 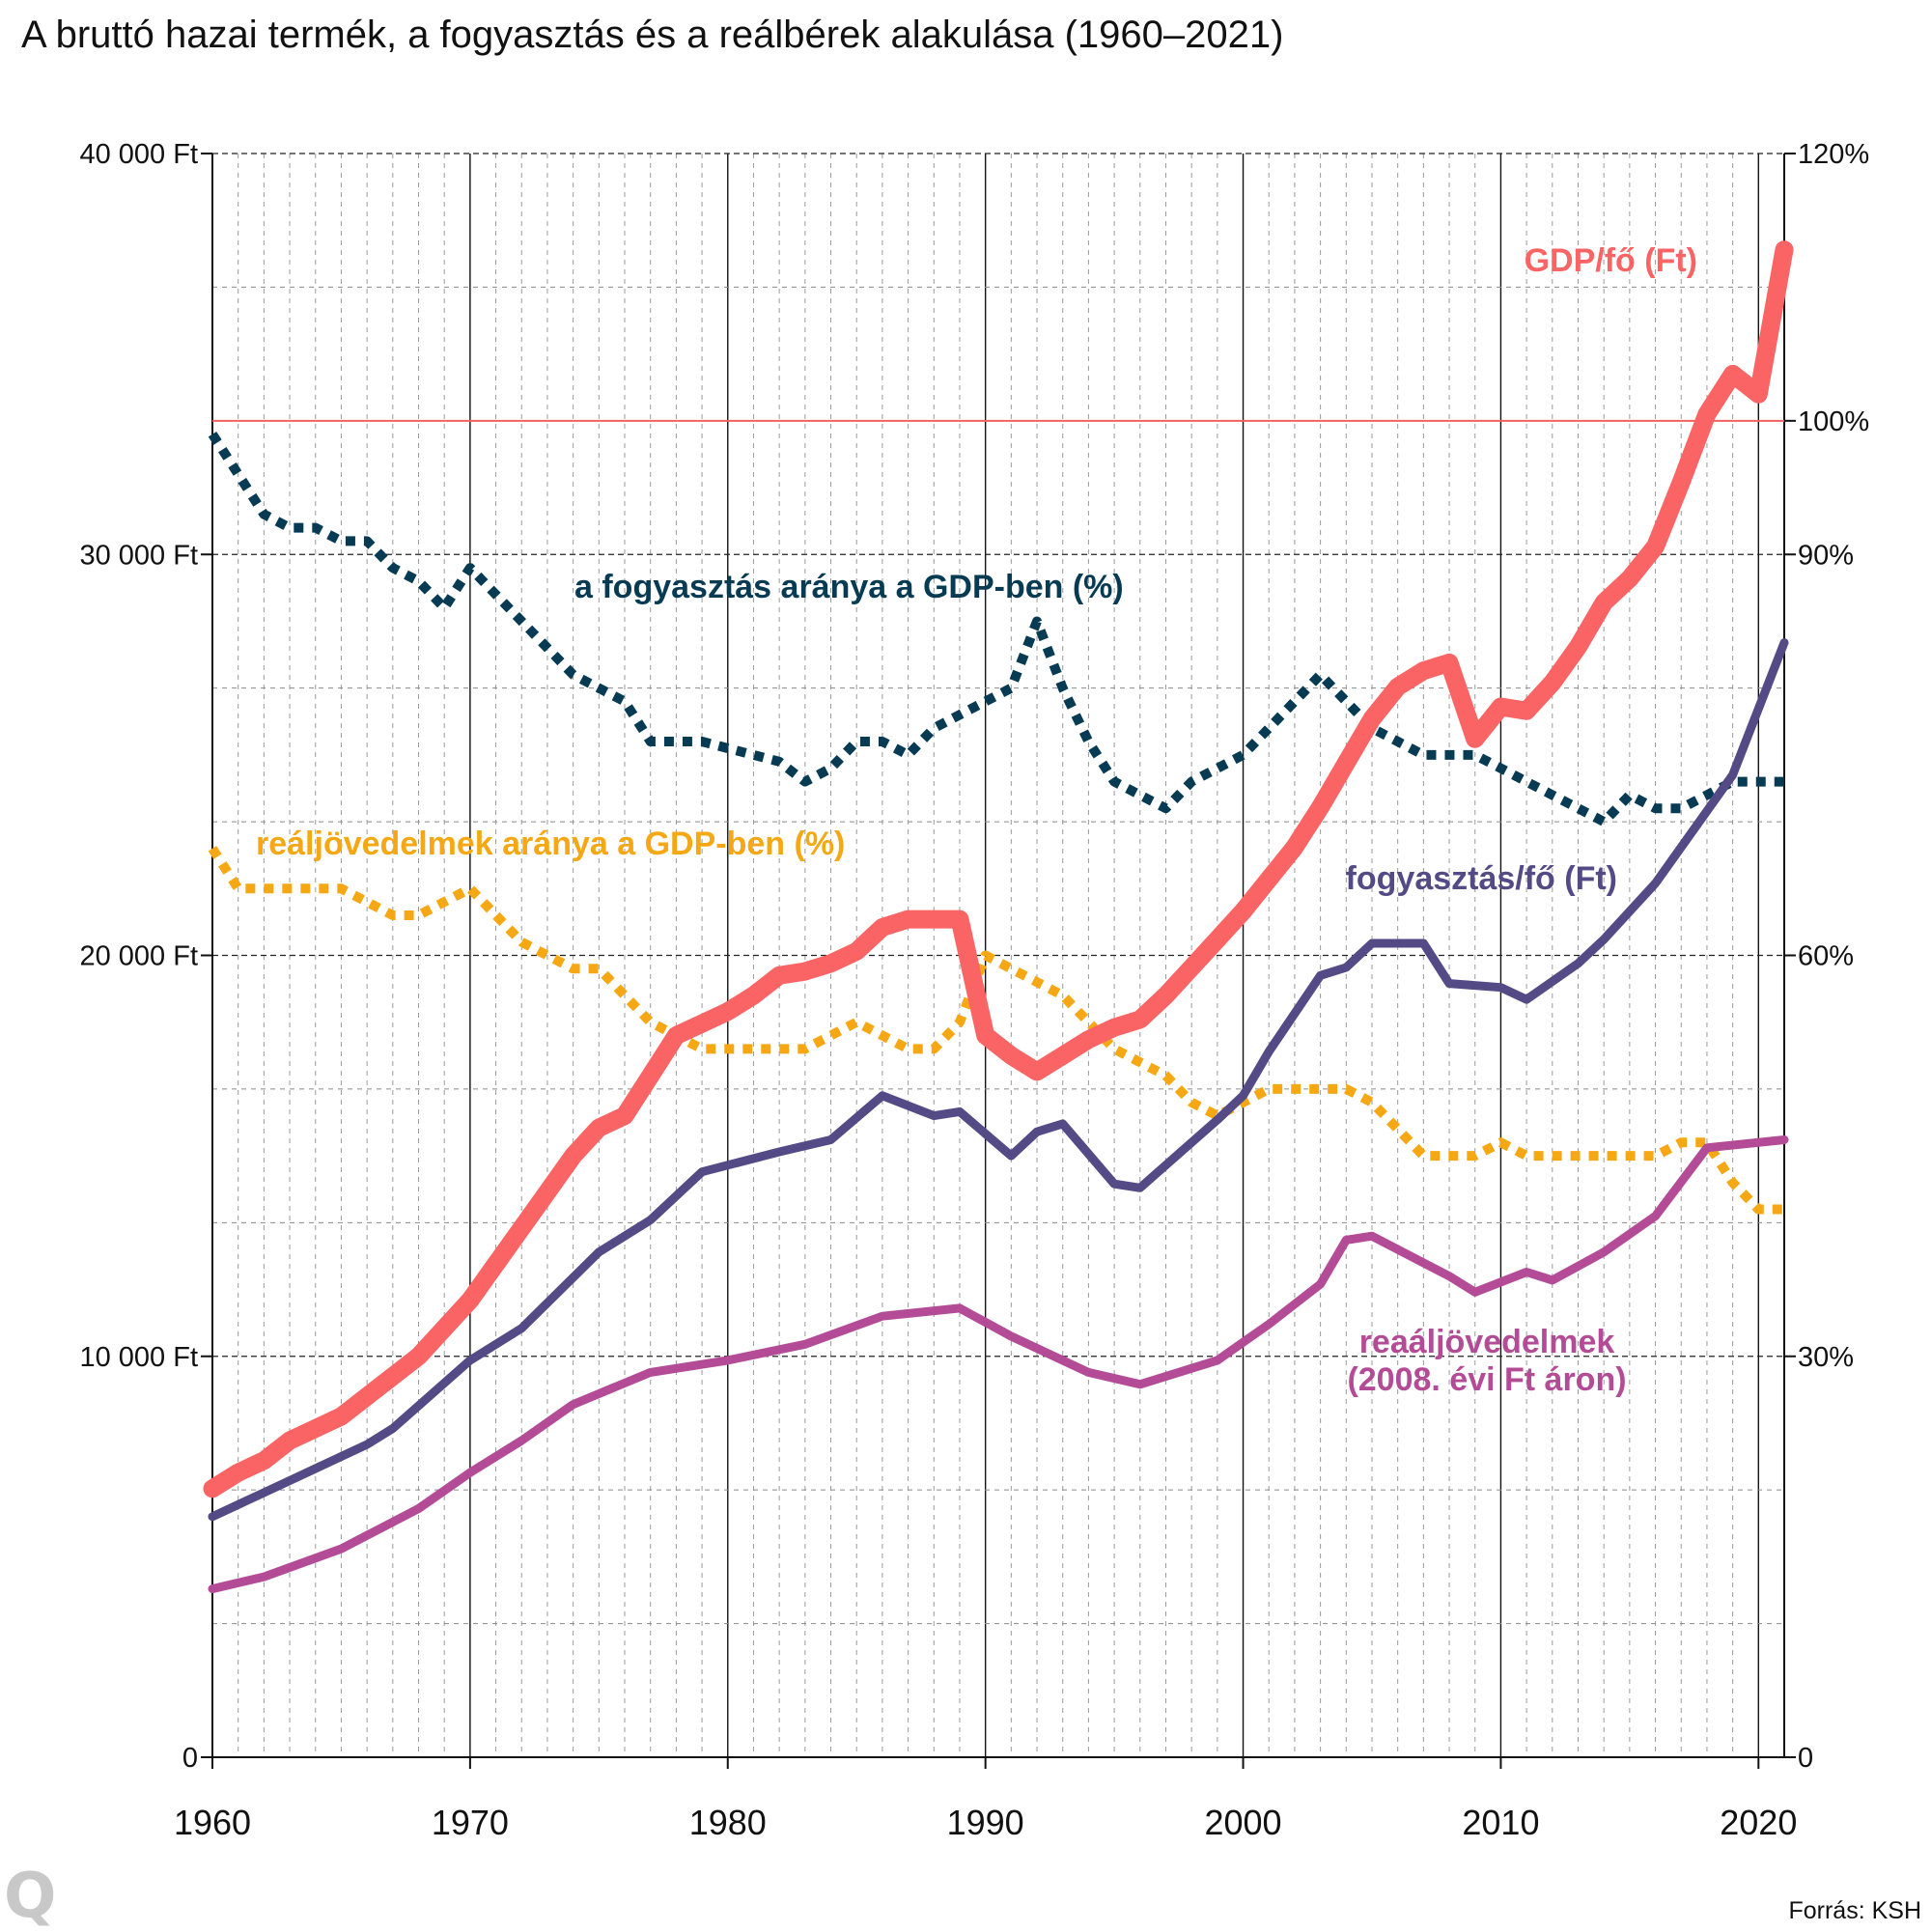 What do you see at coordinates (1805, 1759) in the screenshot?
I see `y-right-tick-label: 0` at bounding box center [1805, 1759].